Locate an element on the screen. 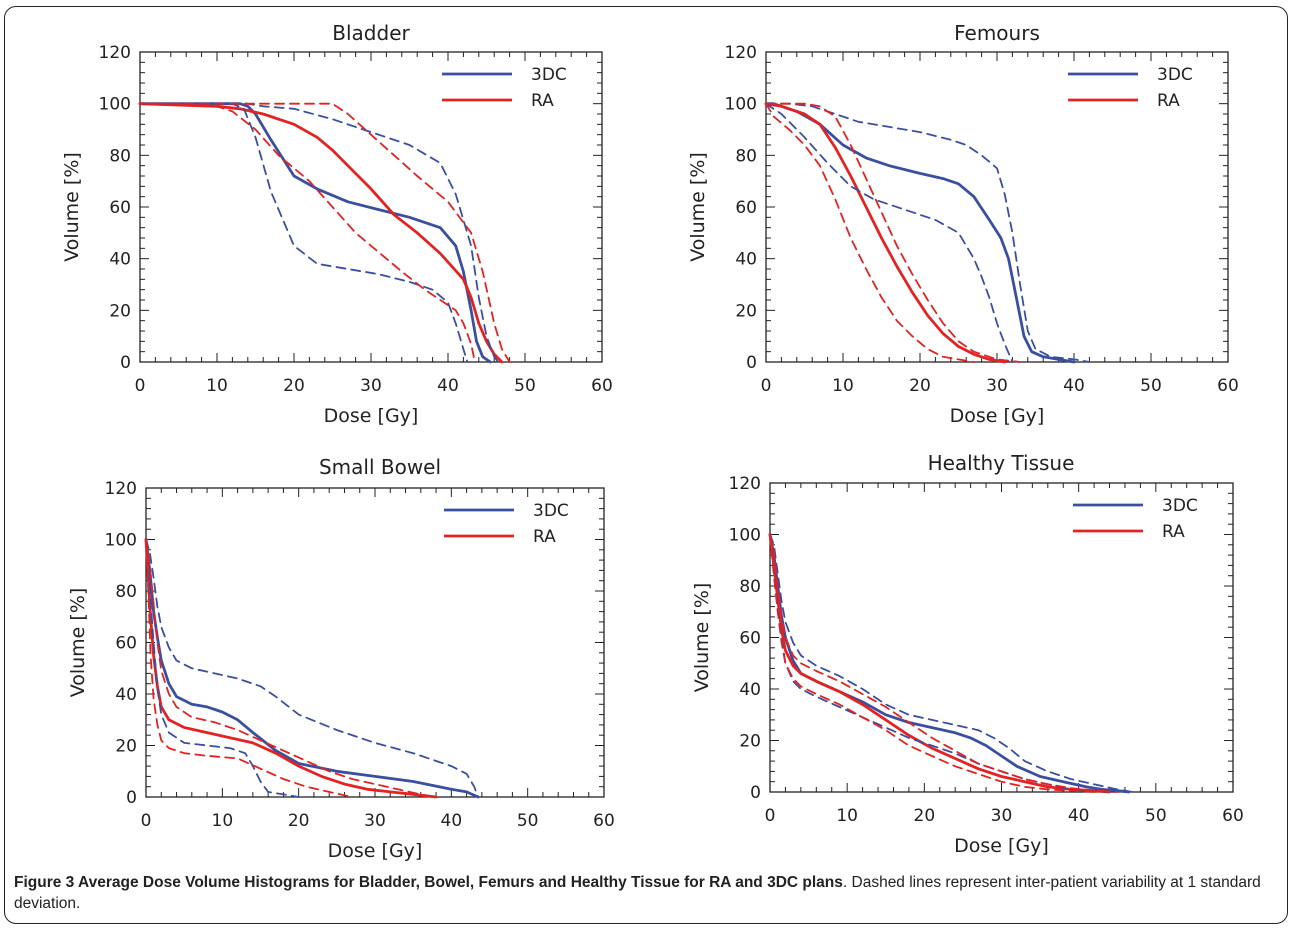 This screenshot has height=930, width=1293. panel-title: Bladder is located at coordinates (371, 33).